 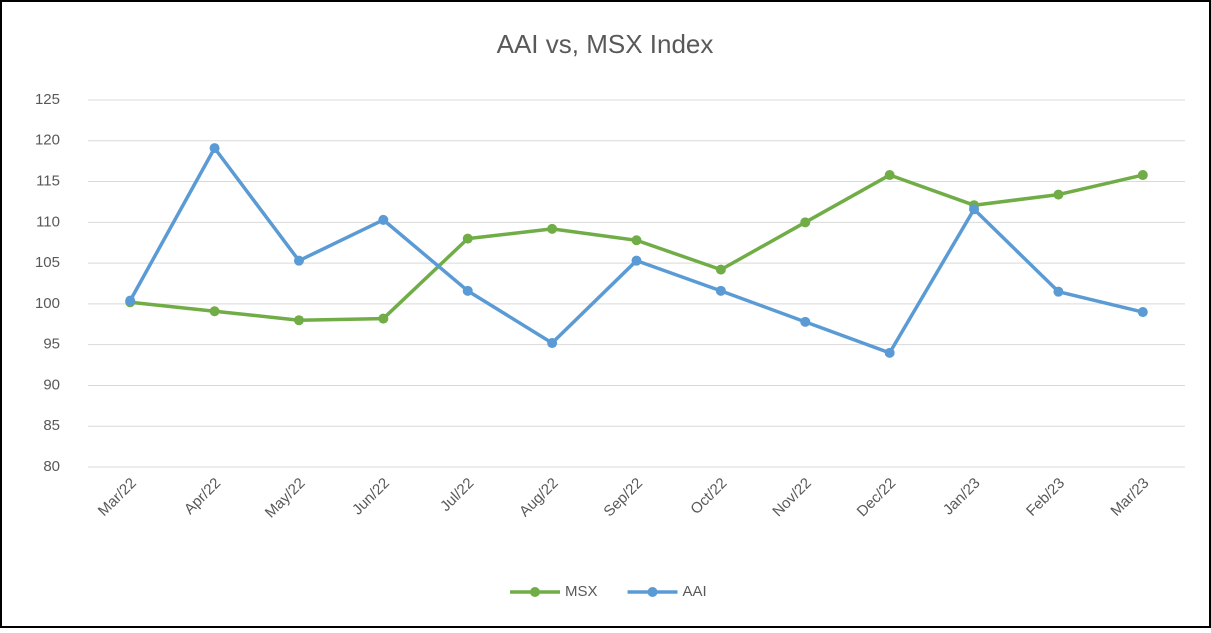 What do you see at coordinates (47, 262) in the screenshot?
I see `y-tick-label: 105` at bounding box center [47, 262].